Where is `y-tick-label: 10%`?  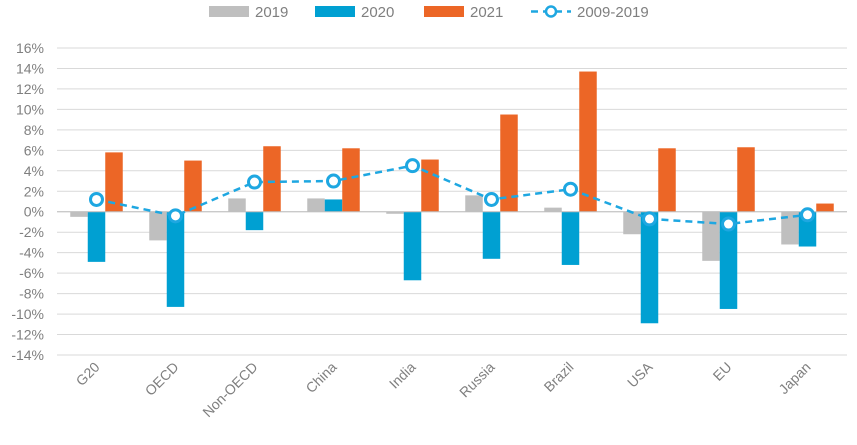 y-tick-label: 10% is located at coordinates (30, 109).